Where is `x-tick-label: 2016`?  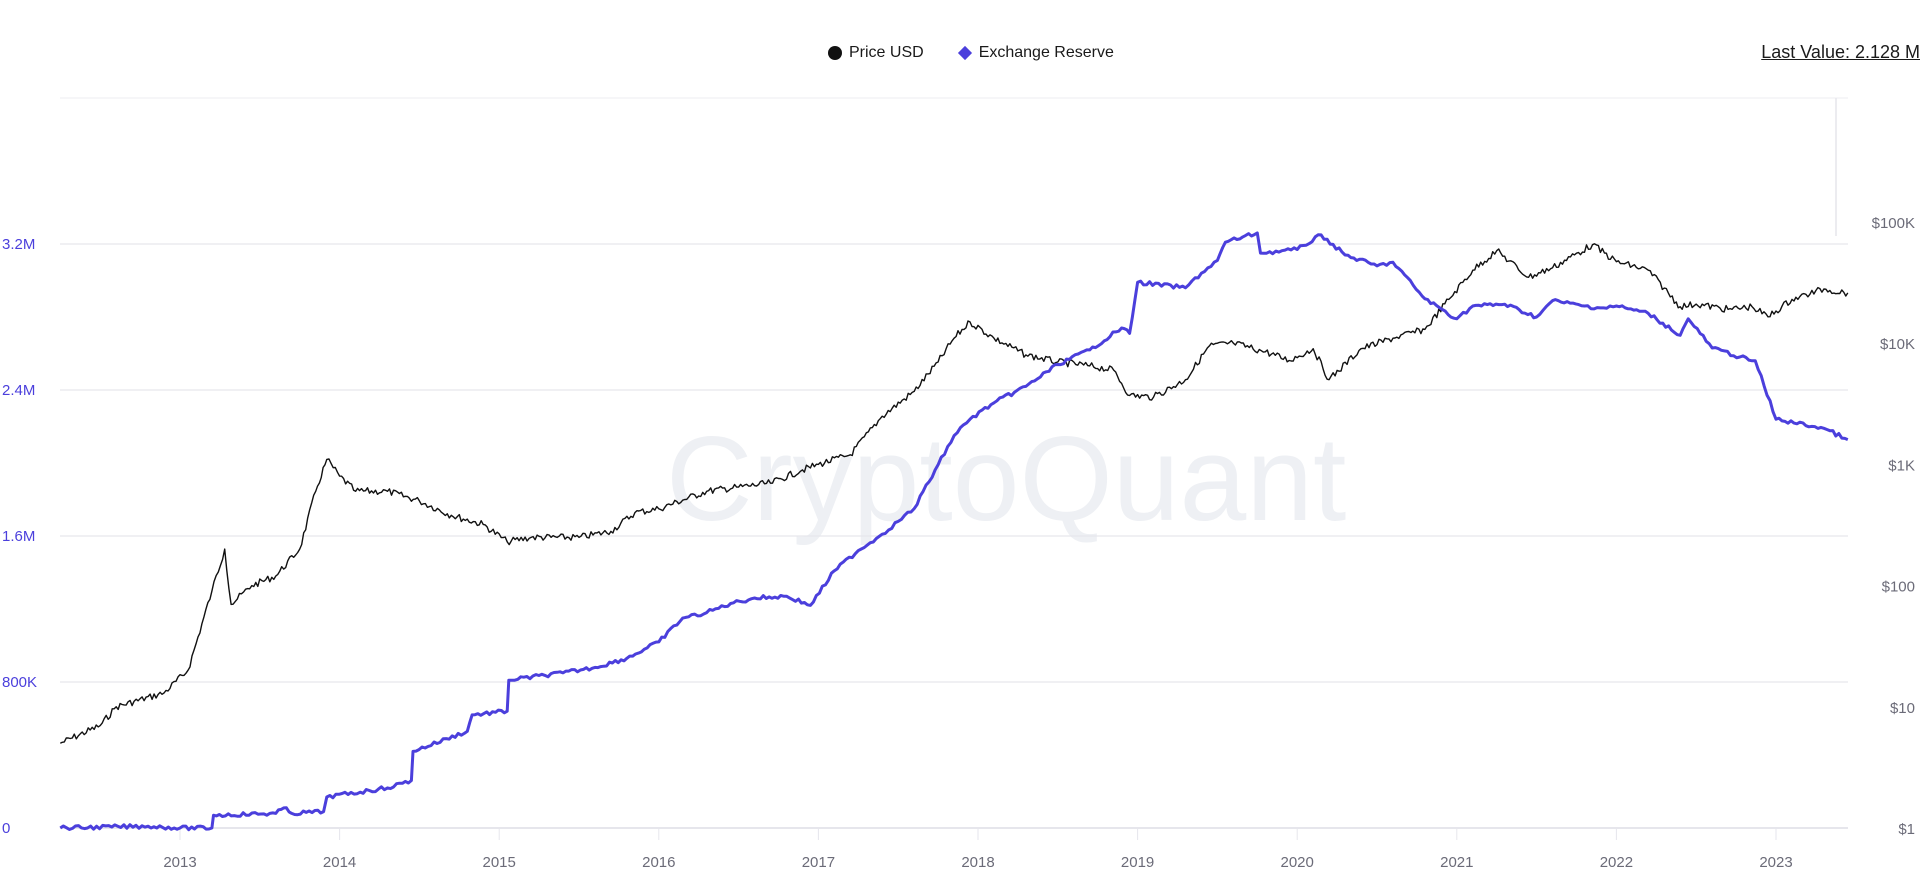 x-tick-label: 2016 is located at coordinates (658, 862).